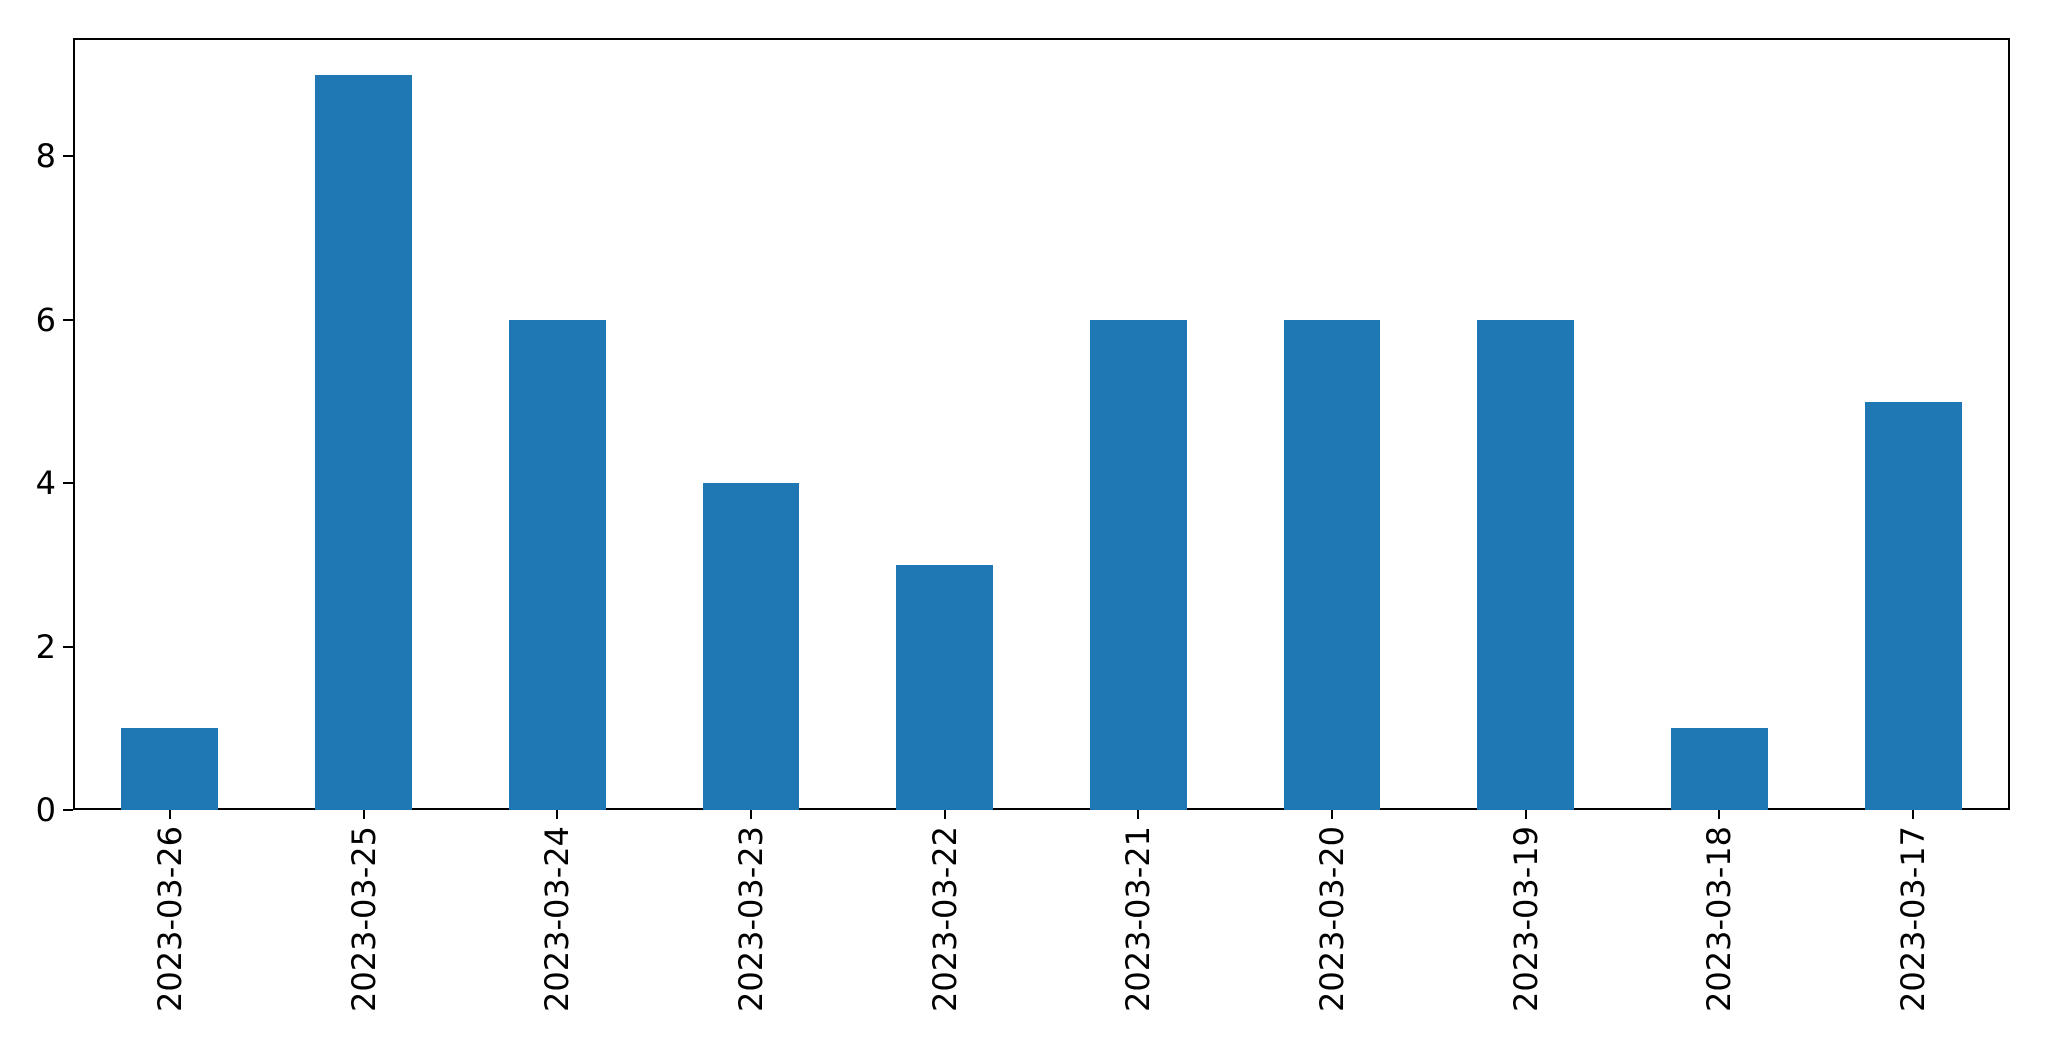 Image resolution: width=2049 pixels, height=1061 pixels. I want to click on y-tick-label: 4, so click(45, 483).